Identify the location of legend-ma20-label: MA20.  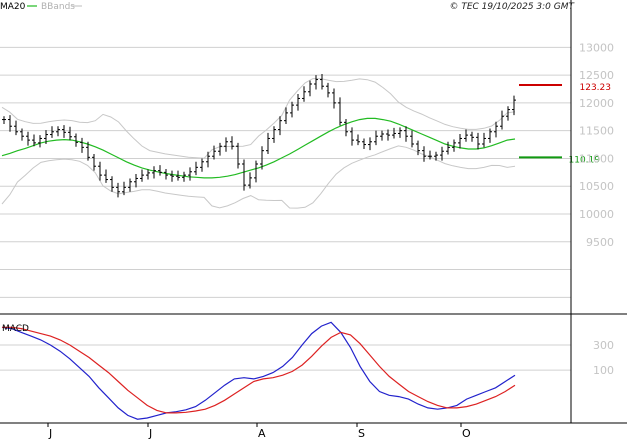
(13, 7).